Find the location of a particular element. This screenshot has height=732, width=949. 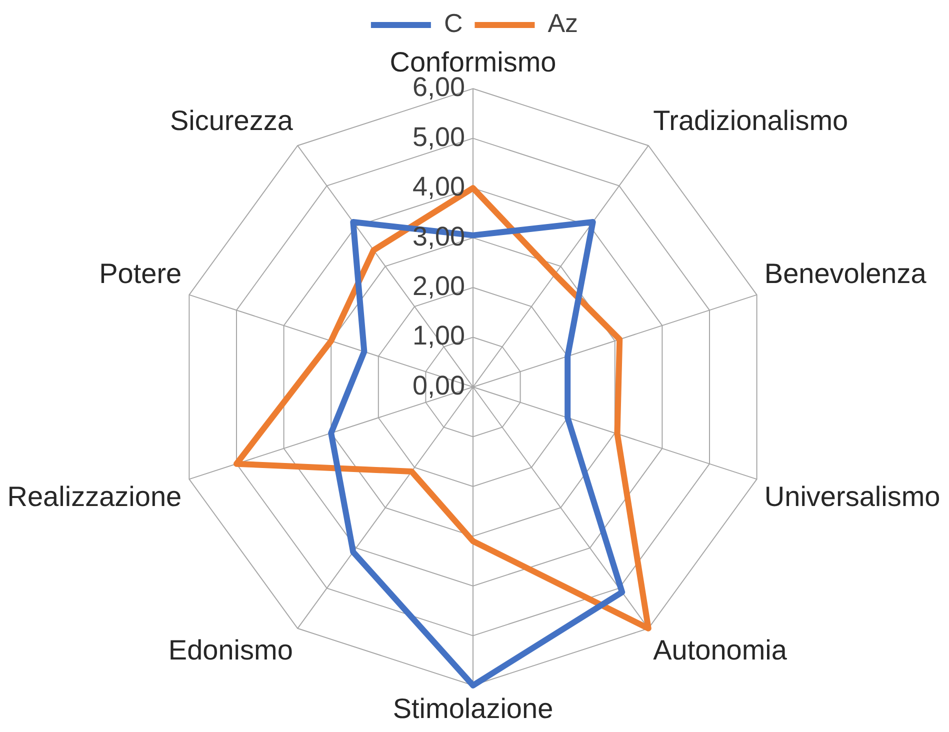

y-tick-label: 2,00 is located at coordinates (438, 285).